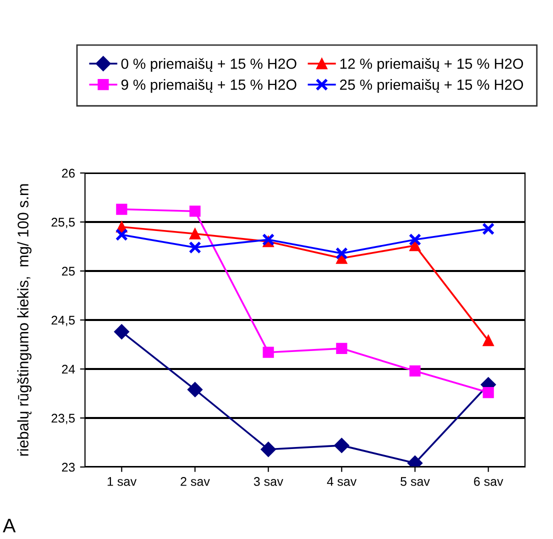  I want to click on x-tick-label: 4 sav, so click(342, 481).